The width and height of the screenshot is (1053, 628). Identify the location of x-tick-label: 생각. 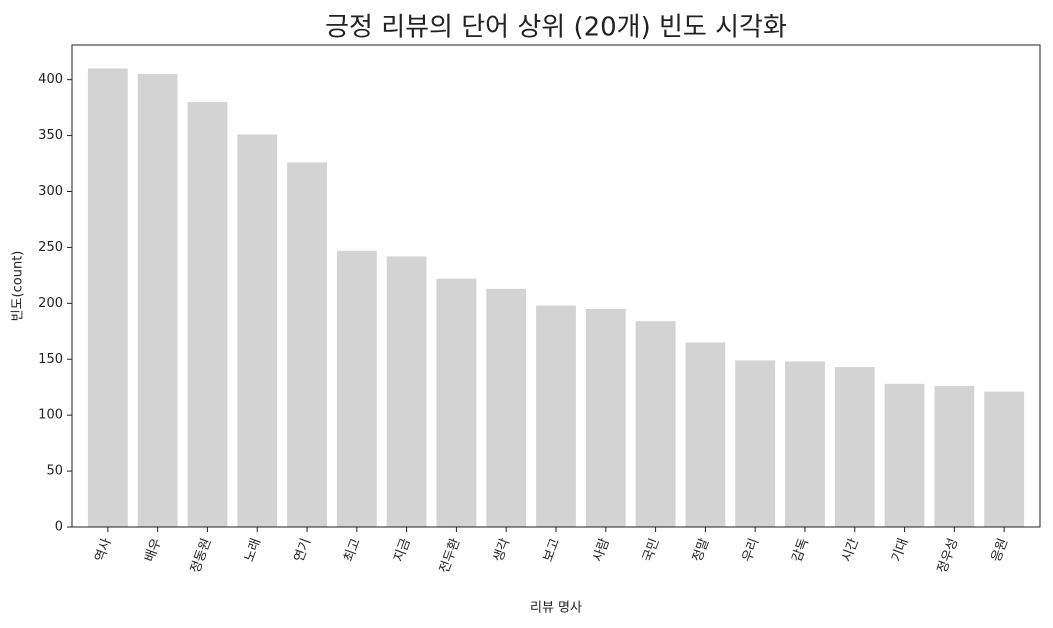
(502, 550).